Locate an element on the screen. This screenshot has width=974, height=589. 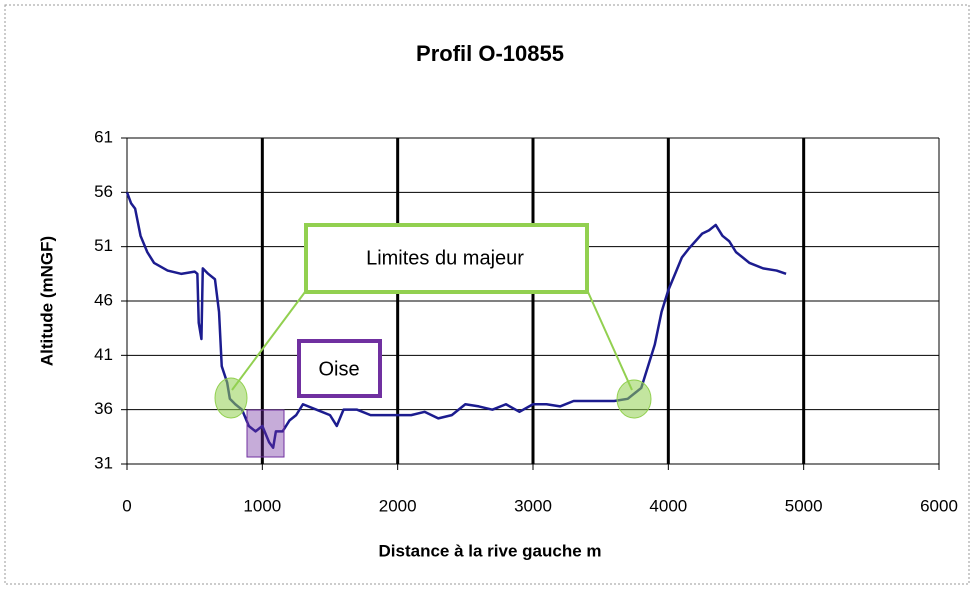
chart-title: Profil O-10855 is located at coordinates (490, 53).